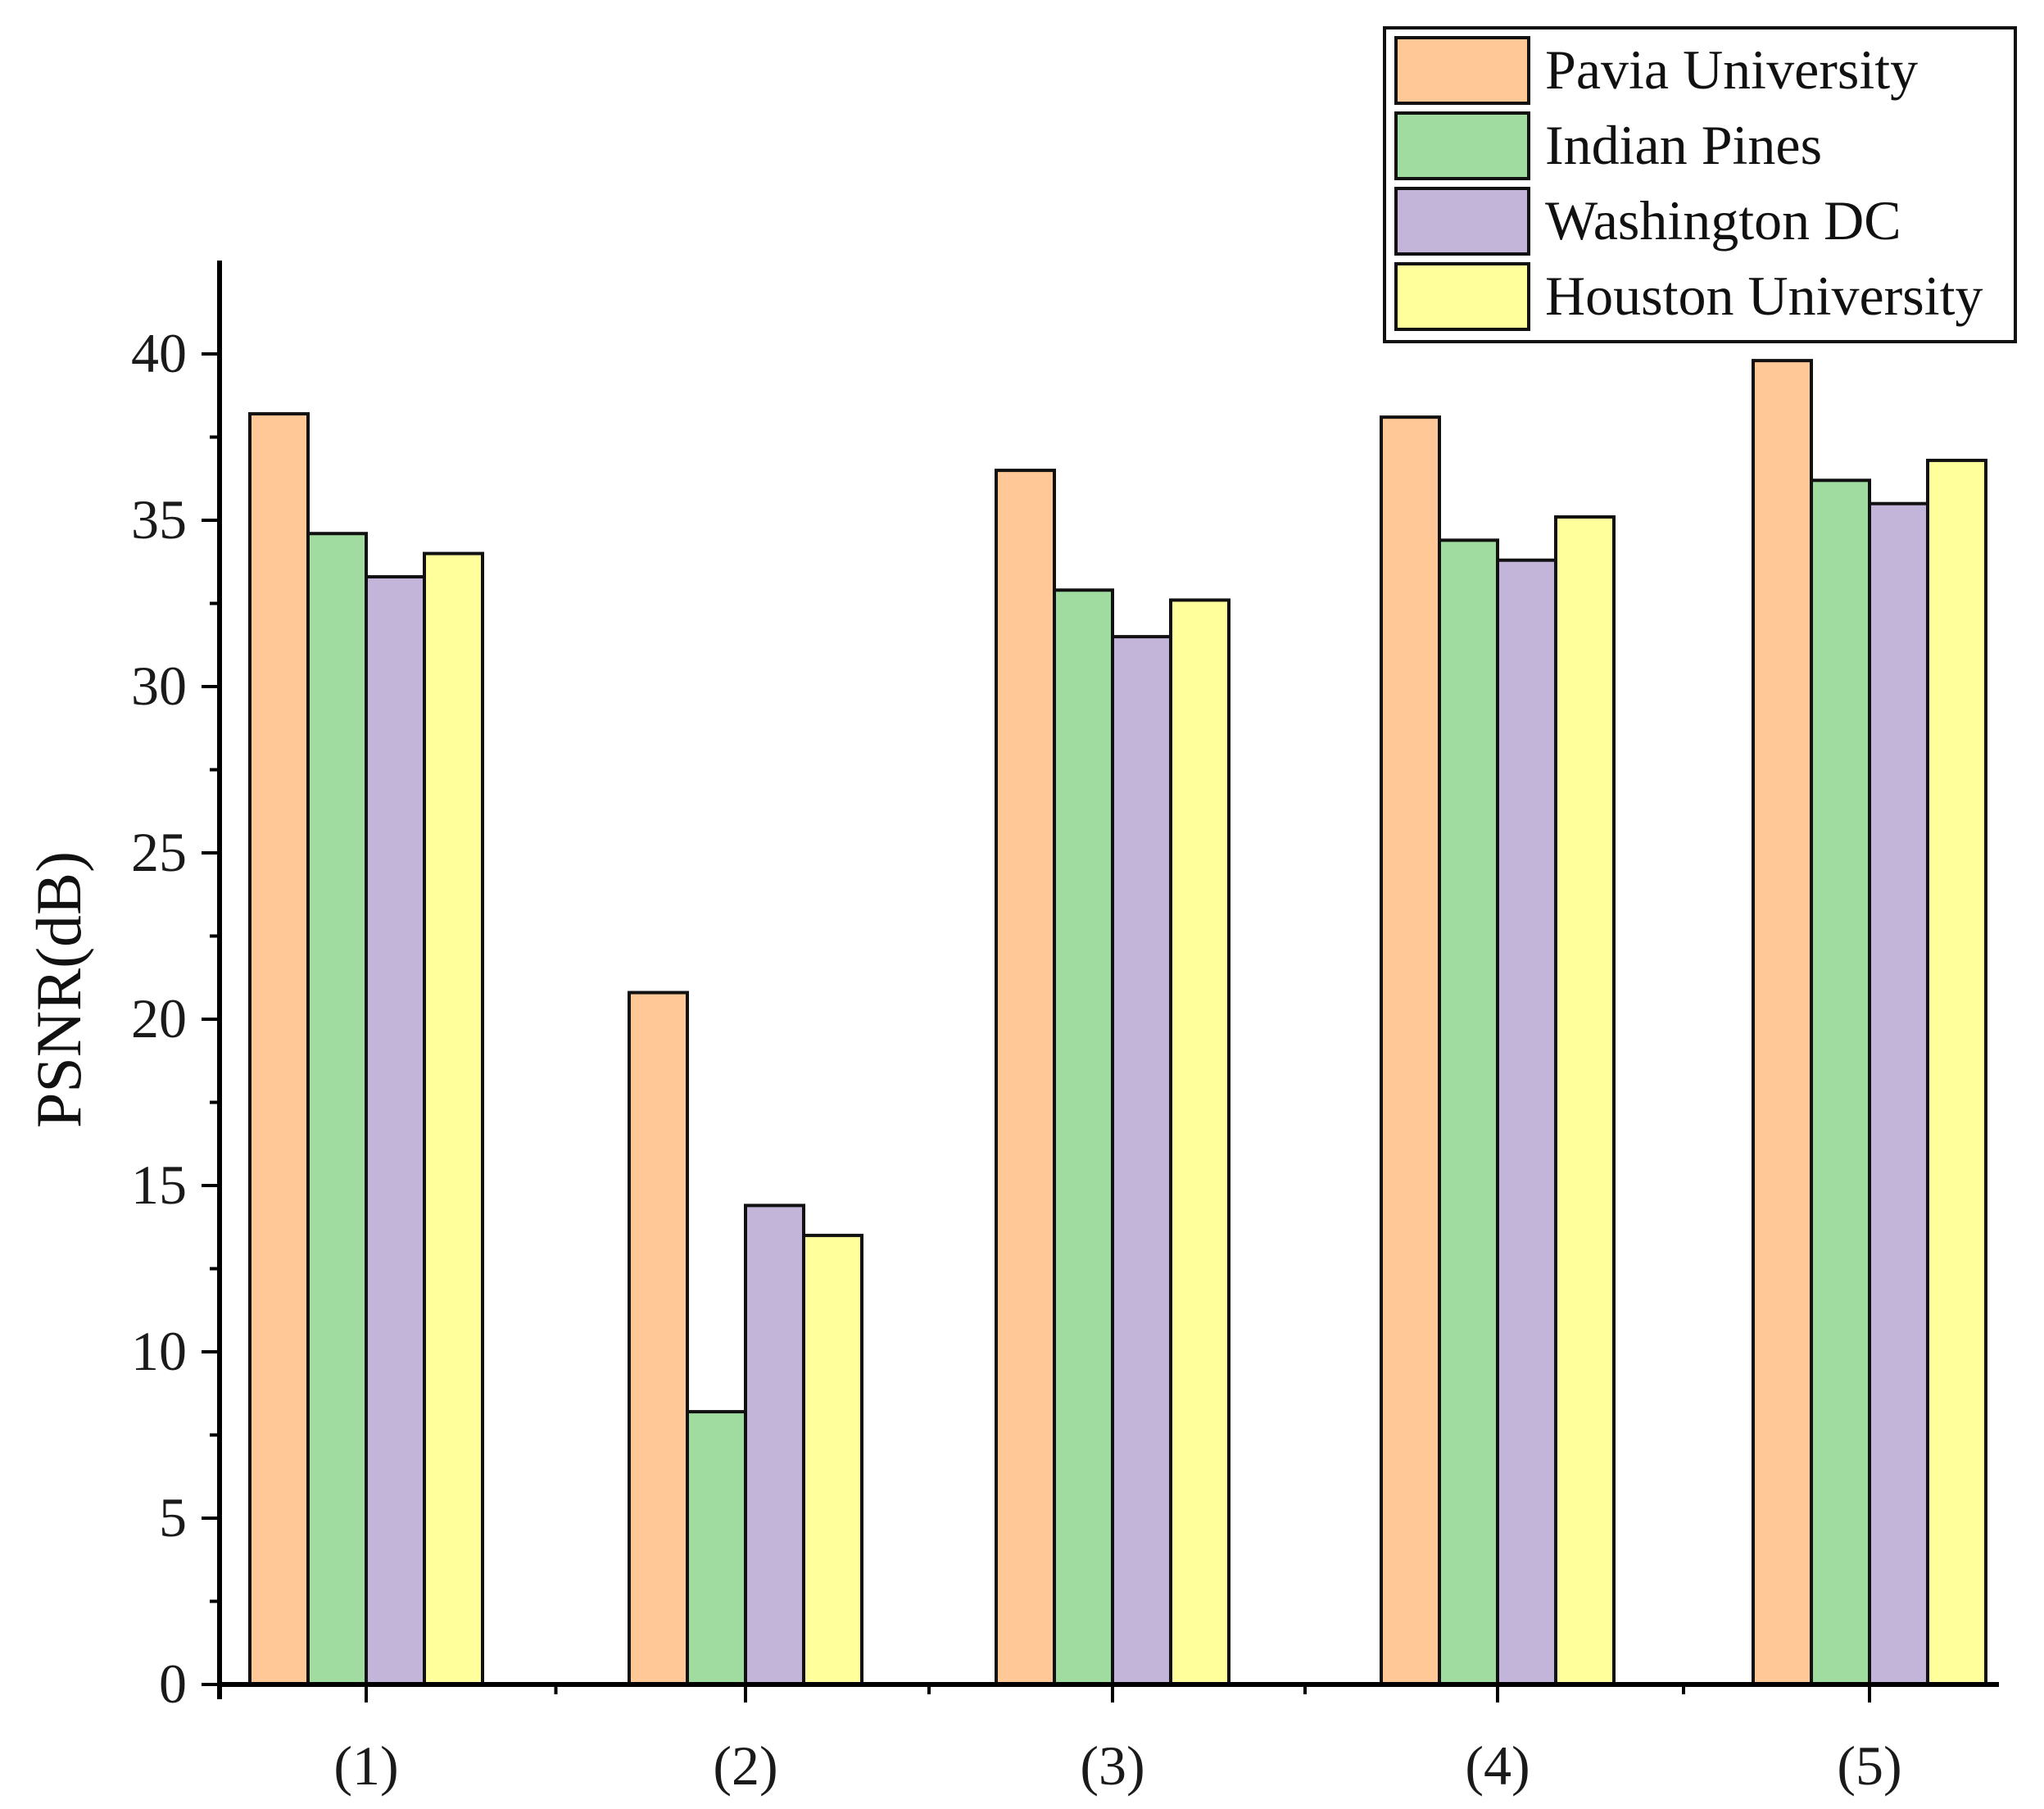 Image resolution: width=2044 pixels, height=1809 pixels. Describe the element at coordinates (159, 1018) in the screenshot. I see `y-tick-label: 20` at that location.